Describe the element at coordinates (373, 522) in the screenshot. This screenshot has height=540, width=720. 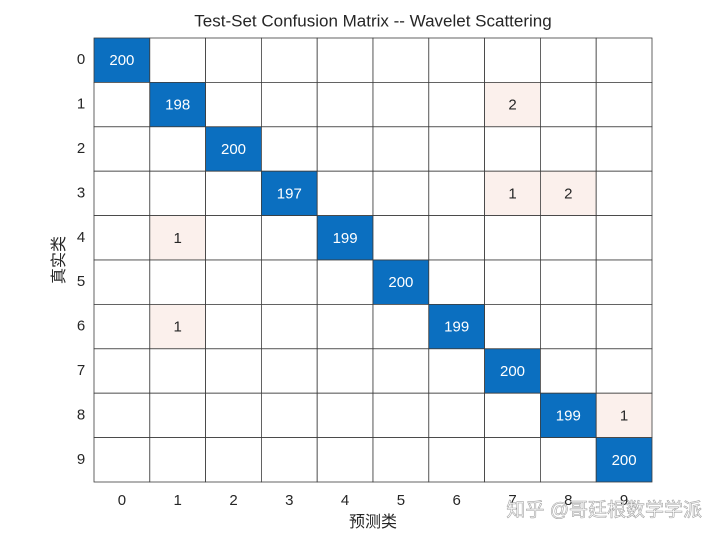
I see `x-axis-label: 预测类` at that location.